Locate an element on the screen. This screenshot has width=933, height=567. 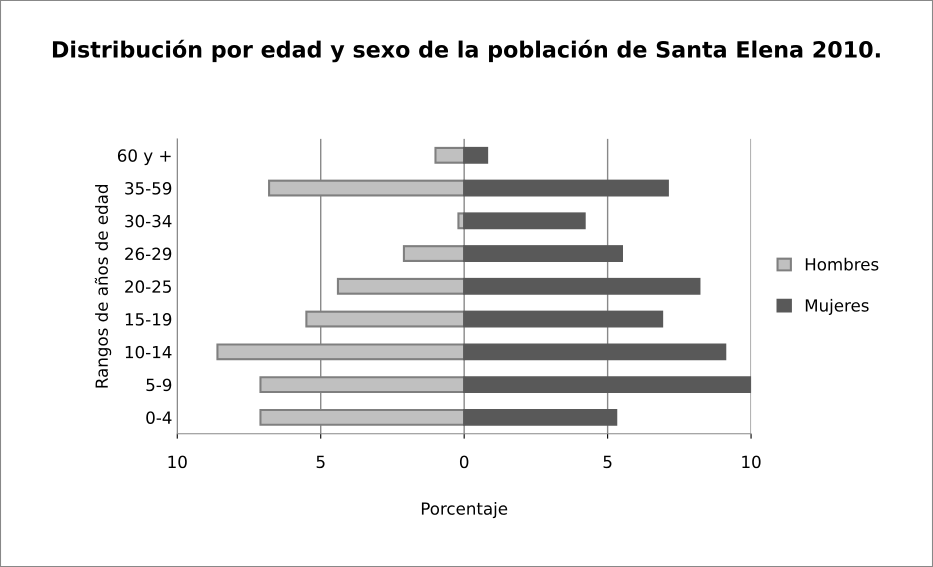
y-tick-label: 30-34 is located at coordinates (148, 221).